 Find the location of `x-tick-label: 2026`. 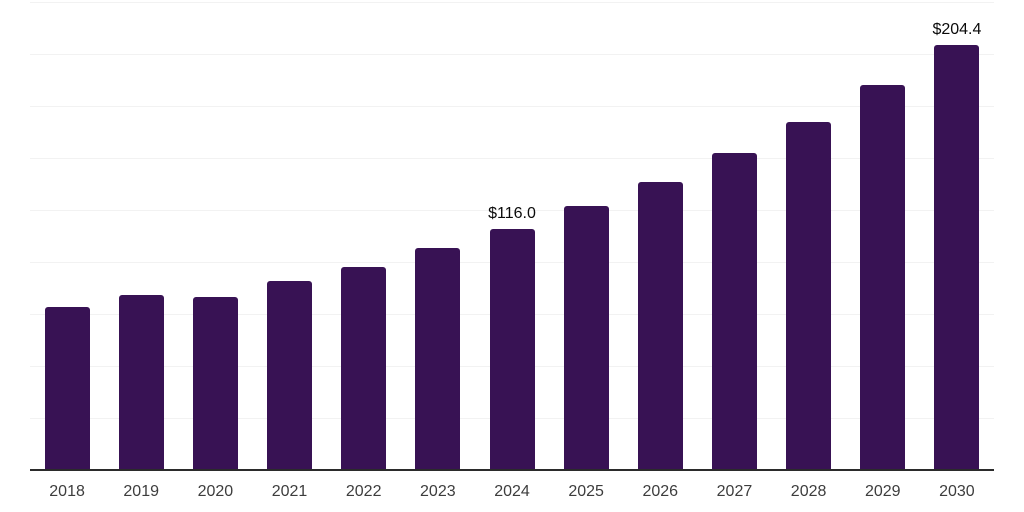

x-tick-label: 2026 is located at coordinates (660, 491).